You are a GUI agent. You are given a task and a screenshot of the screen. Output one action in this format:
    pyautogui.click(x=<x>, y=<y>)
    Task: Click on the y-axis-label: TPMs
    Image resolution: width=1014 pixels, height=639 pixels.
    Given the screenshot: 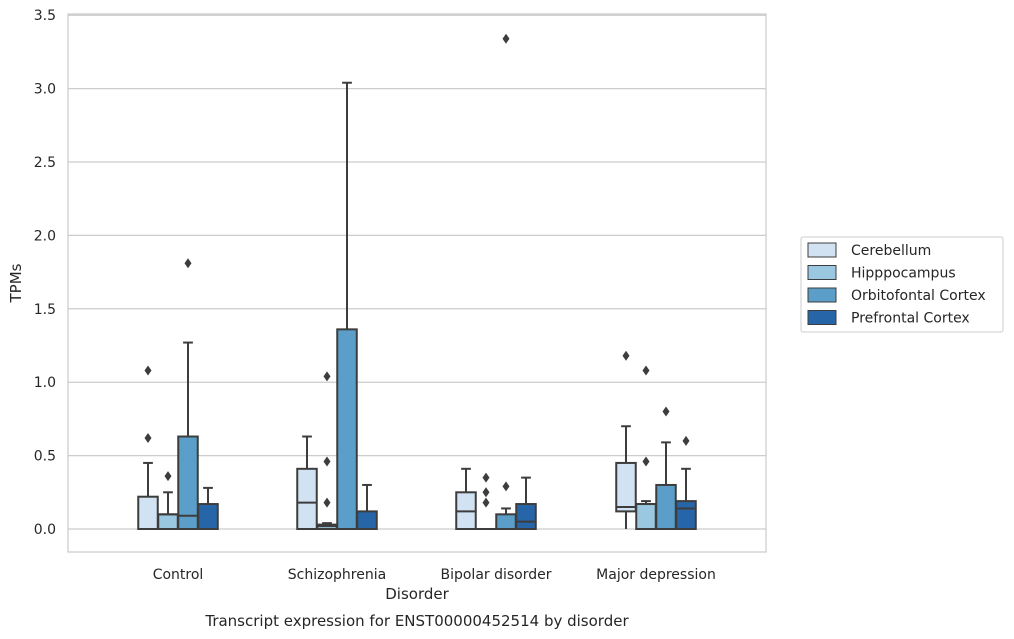 What is the action you would take?
    pyautogui.click(x=16, y=283)
    